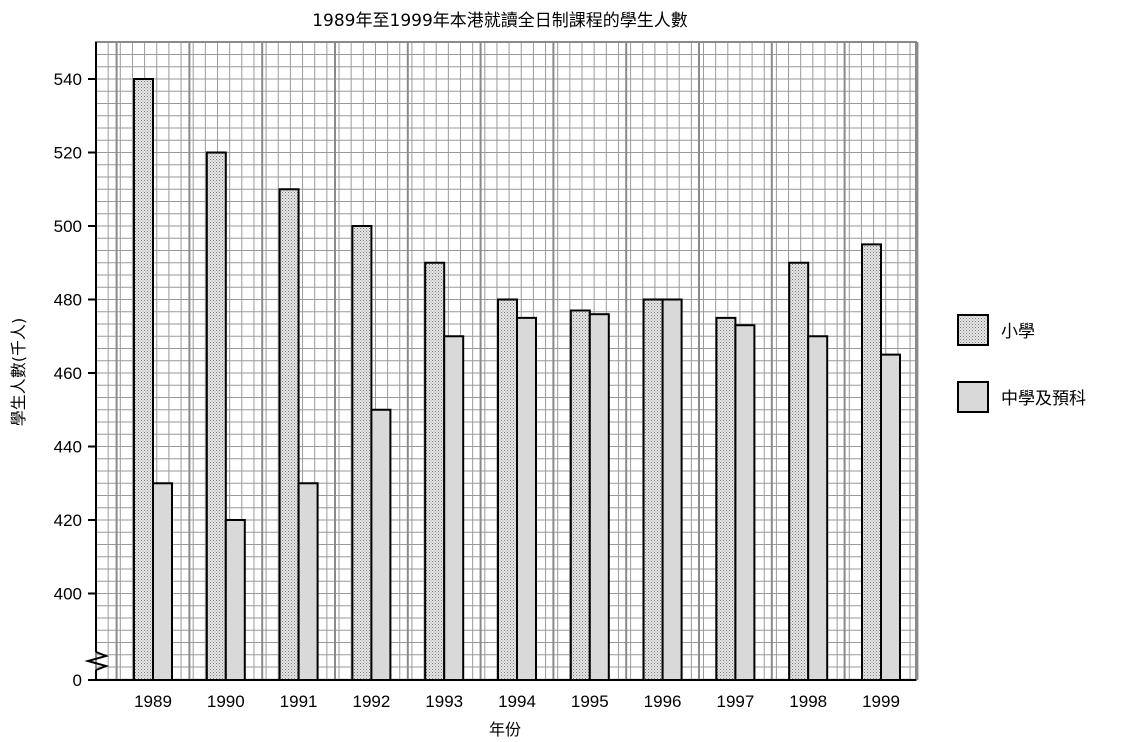 This screenshot has height=742, width=1128. I want to click on x-tick-label: 1989, so click(153, 701).